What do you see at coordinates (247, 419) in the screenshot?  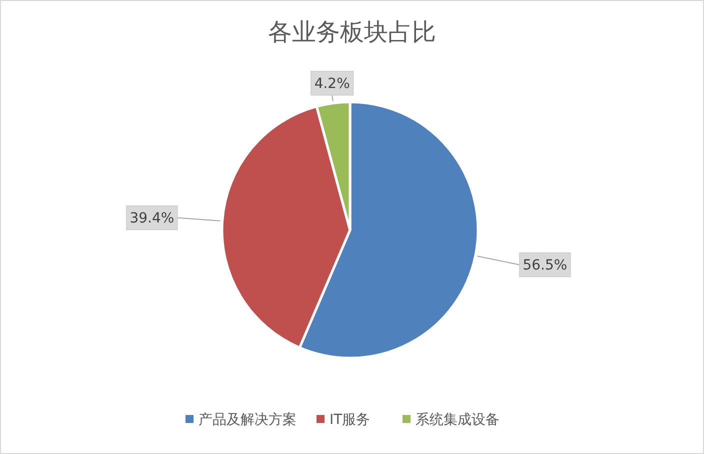 I see `legend-label: 产品及解决方案` at bounding box center [247, 419].